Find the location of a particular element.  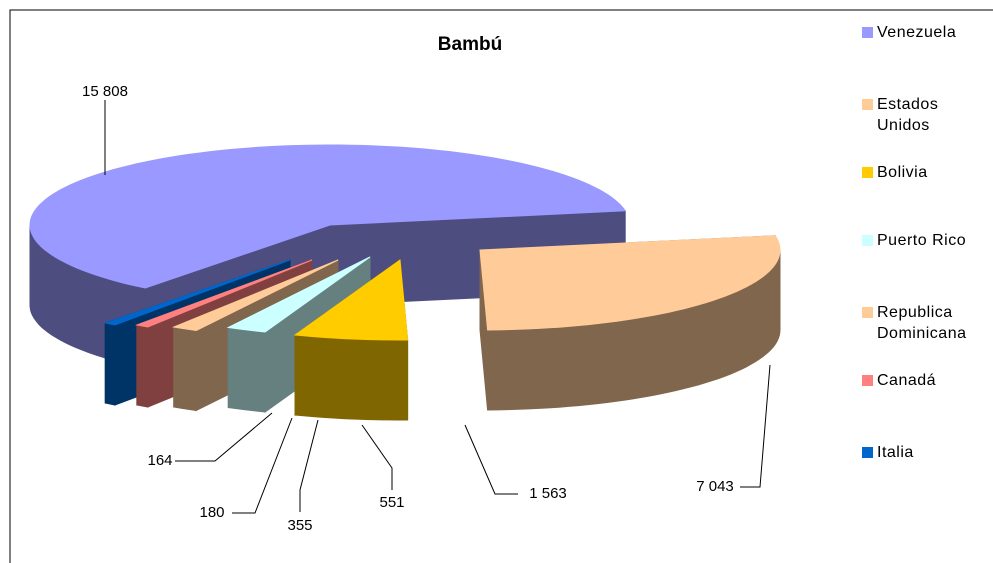

legend-label: Puerto Rico is located at coordinates (922, 240).